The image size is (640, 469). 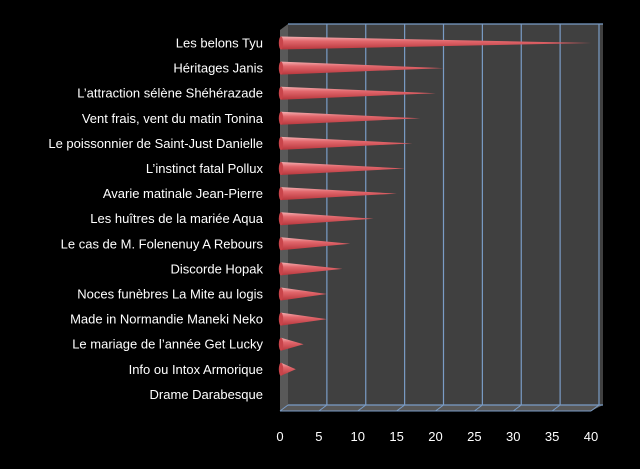 What do you see at coordinates (396, 436) in the screenshot?
I see `x-tick-label: 15` at bounding box center [396, 436].